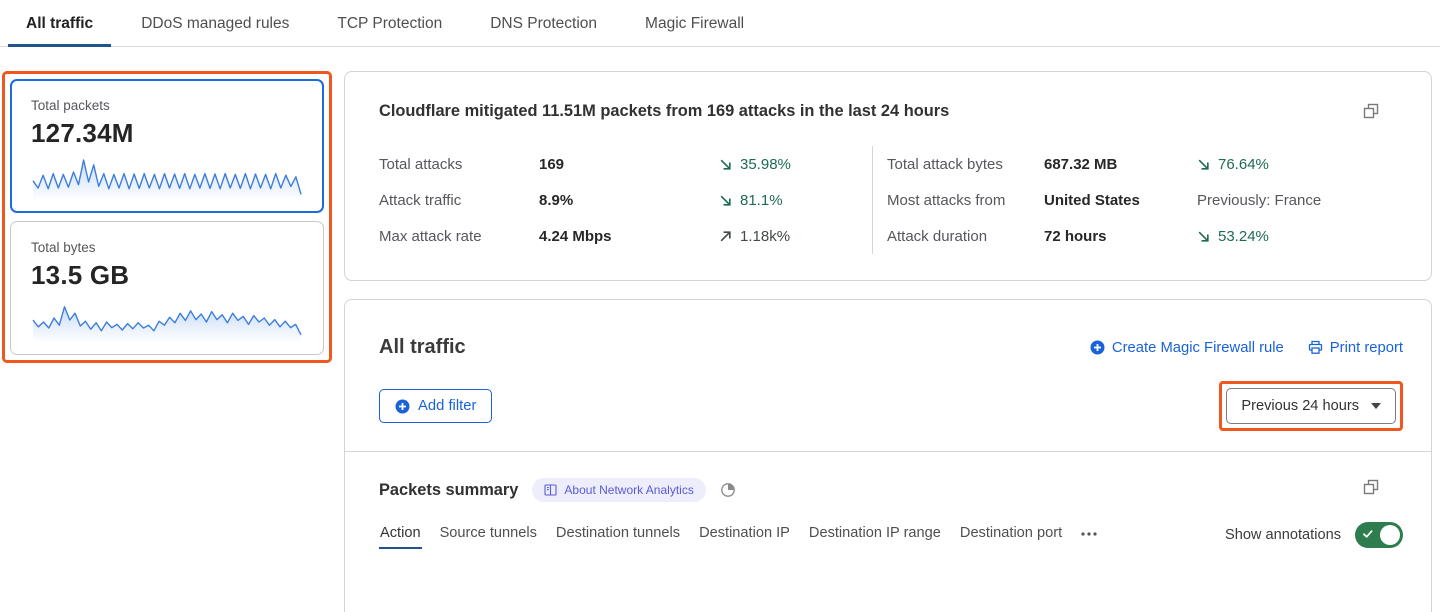 Image resolution: width=1440 pixels, height=612 pixels. I want to click on subtab-action: Action, so click(400, 537).